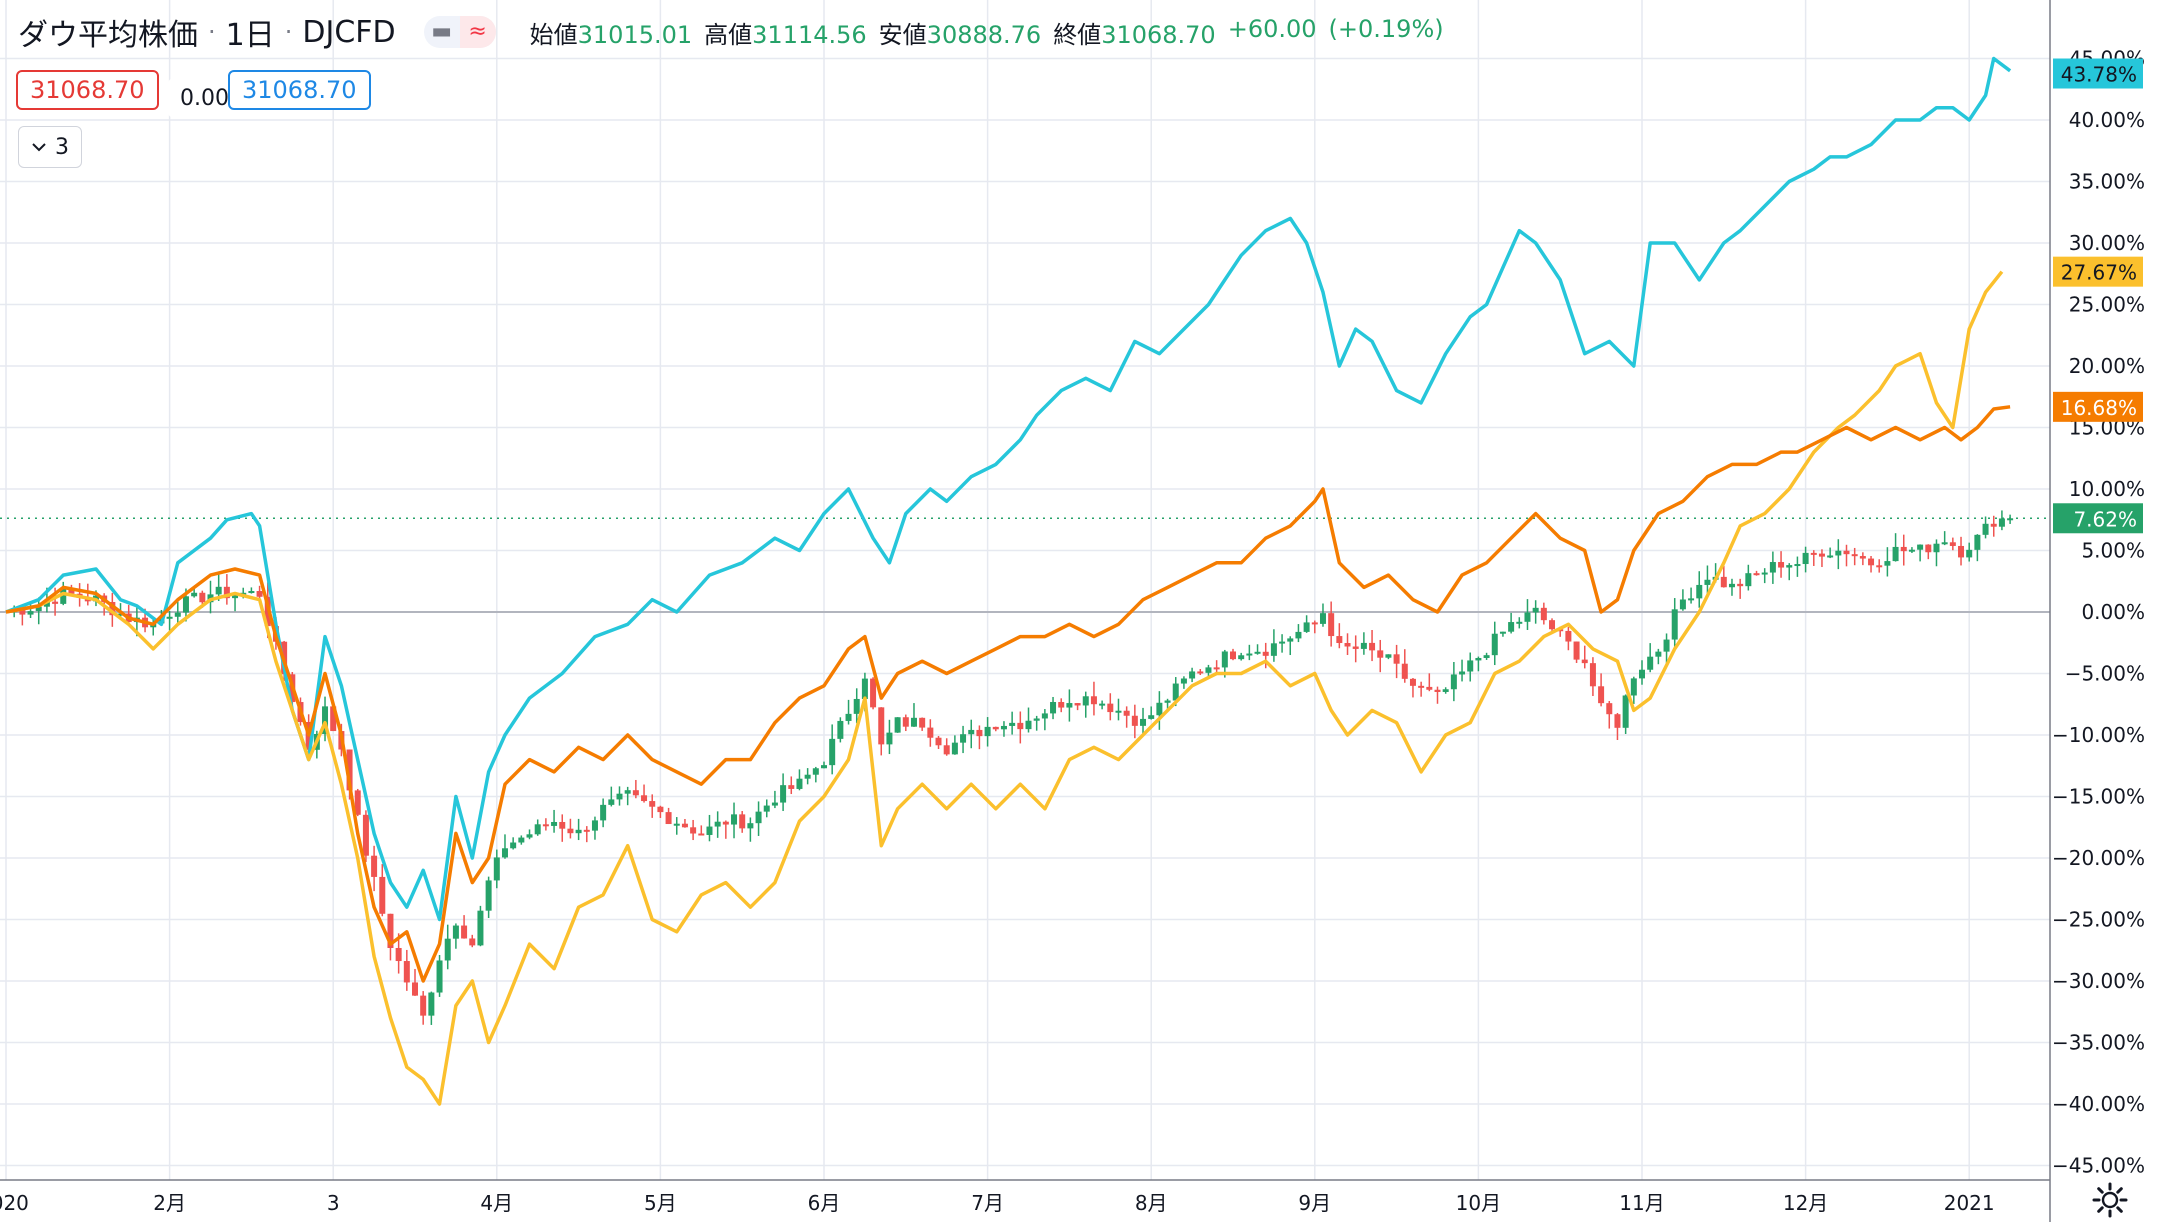 The width and height of the screenshot is (2162, 1222). What do you see at coordinates (2110, 1200) in the screenshot?
I see `gear-icon` at bounding box center [2110, 1200].